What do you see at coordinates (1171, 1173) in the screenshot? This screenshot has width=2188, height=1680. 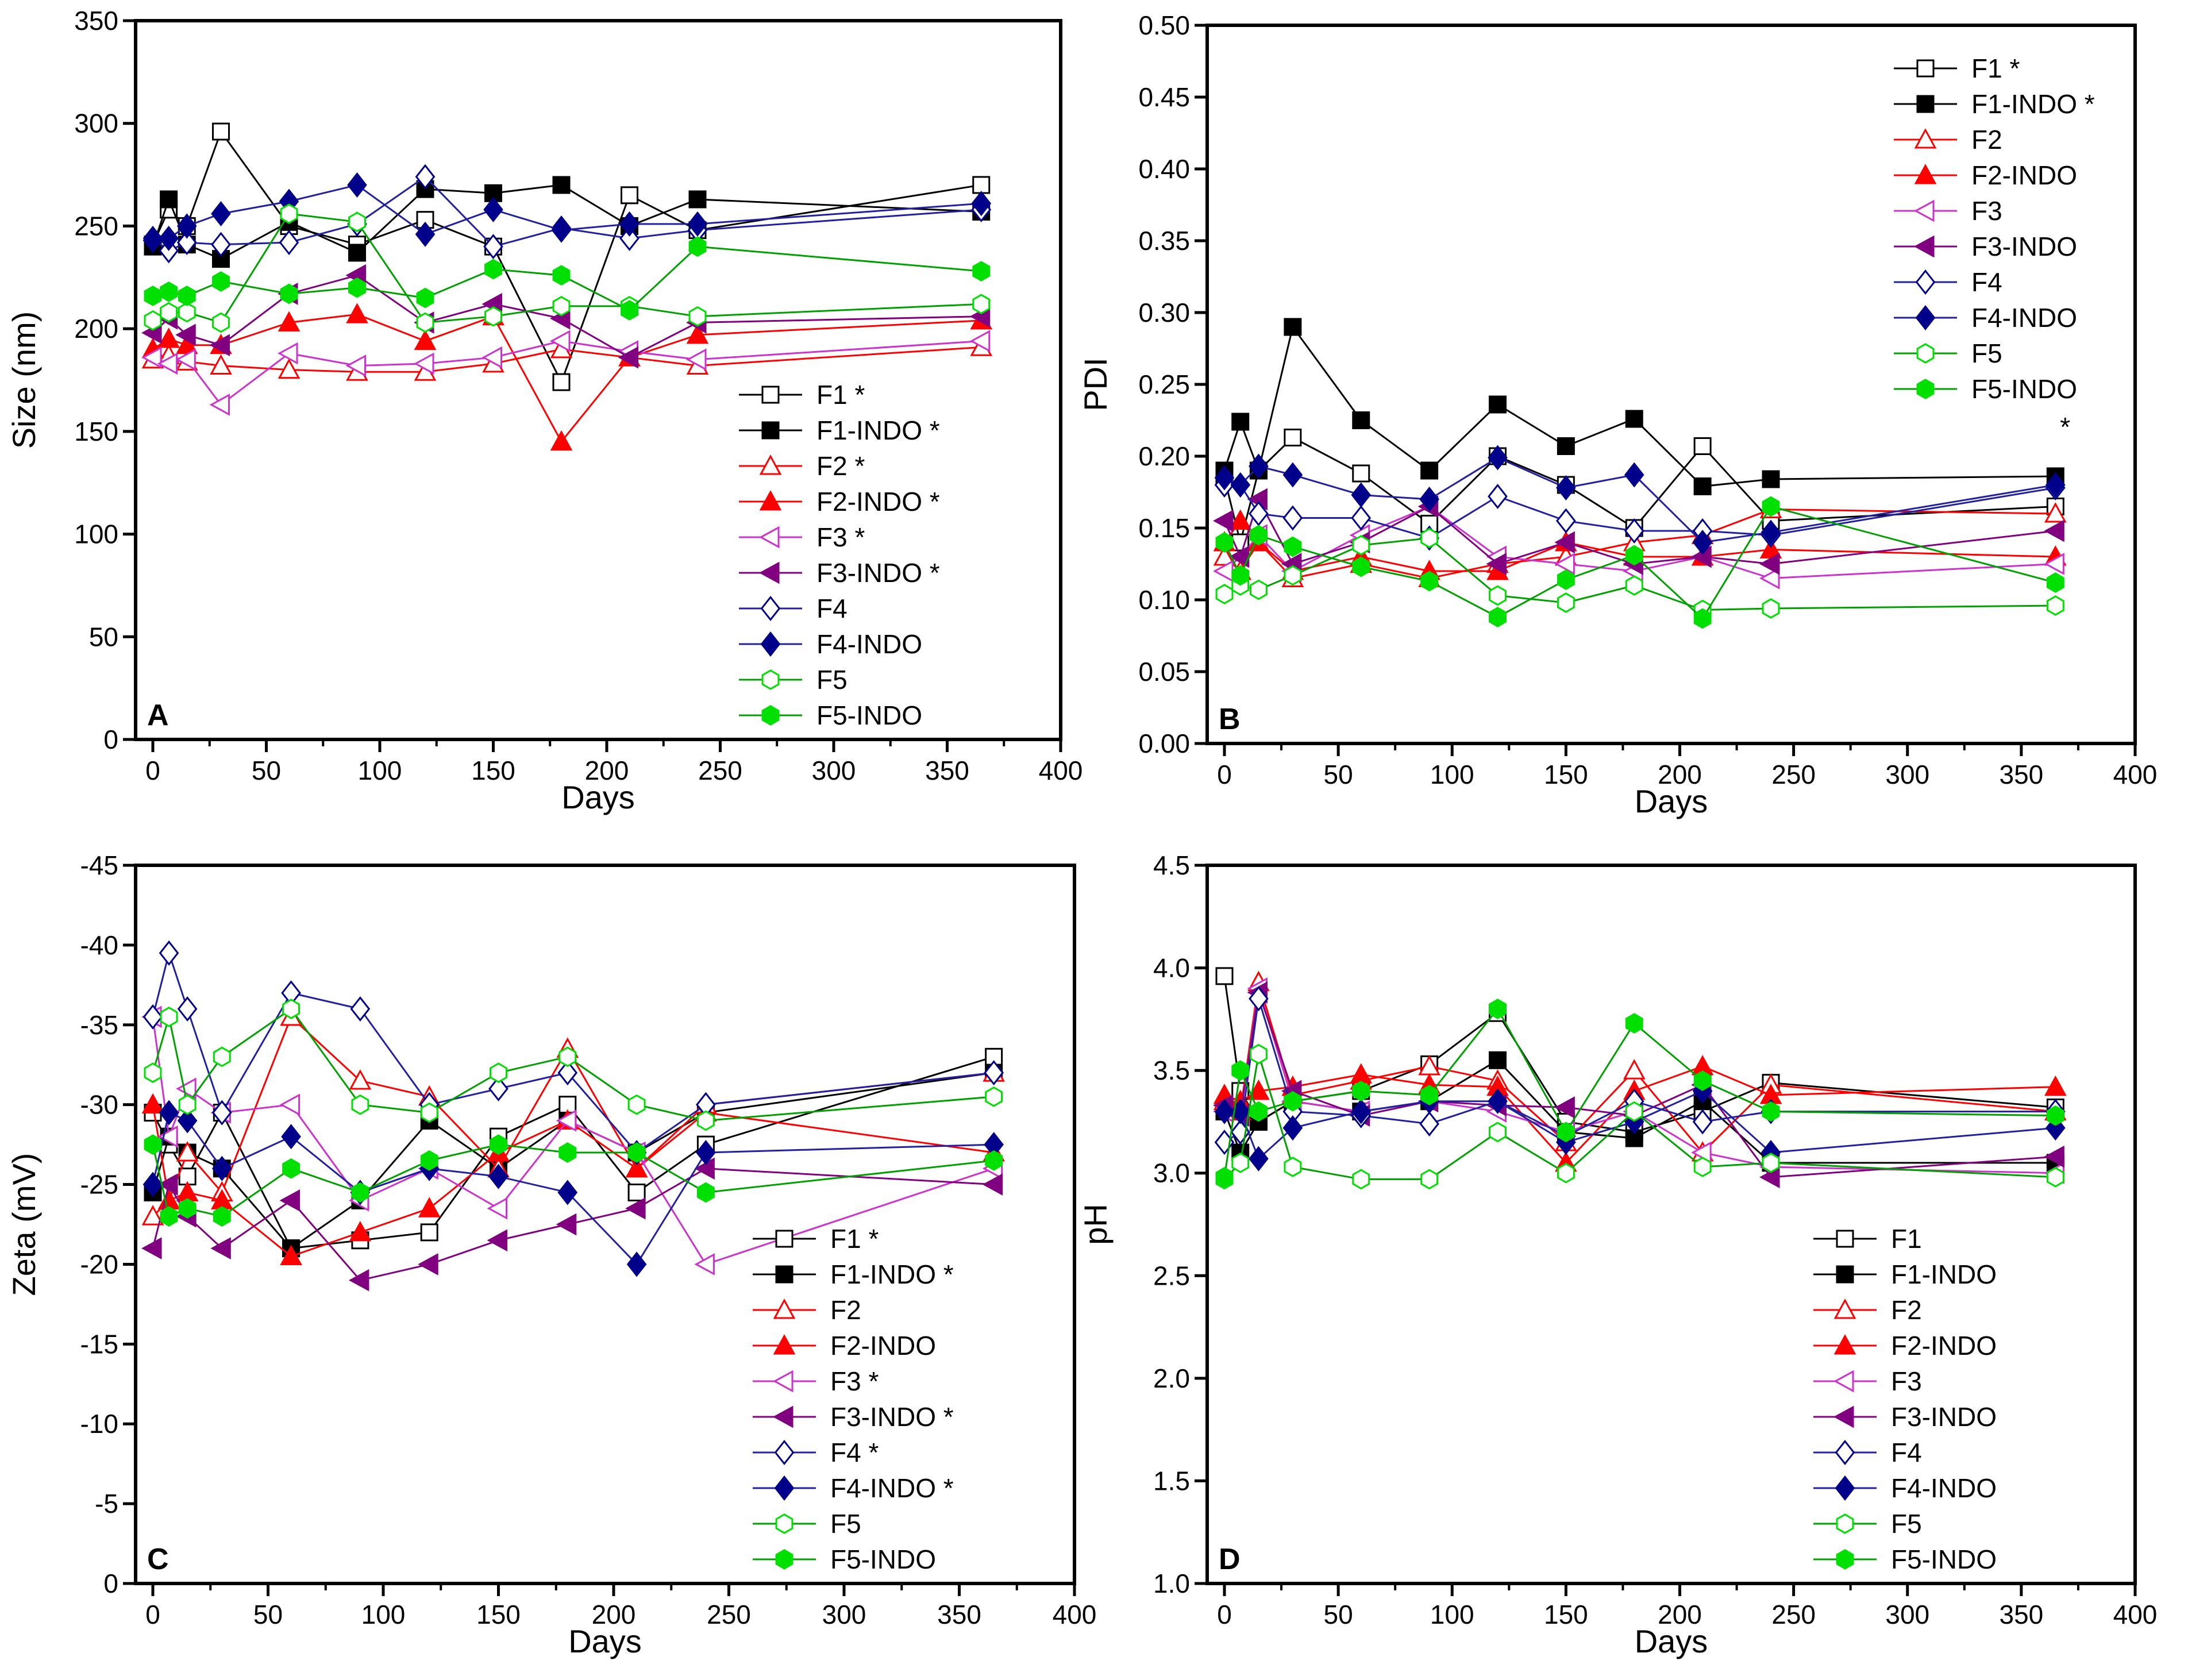 I see `y-tick-label: 3.0` at bounding box center [1171, 1173].